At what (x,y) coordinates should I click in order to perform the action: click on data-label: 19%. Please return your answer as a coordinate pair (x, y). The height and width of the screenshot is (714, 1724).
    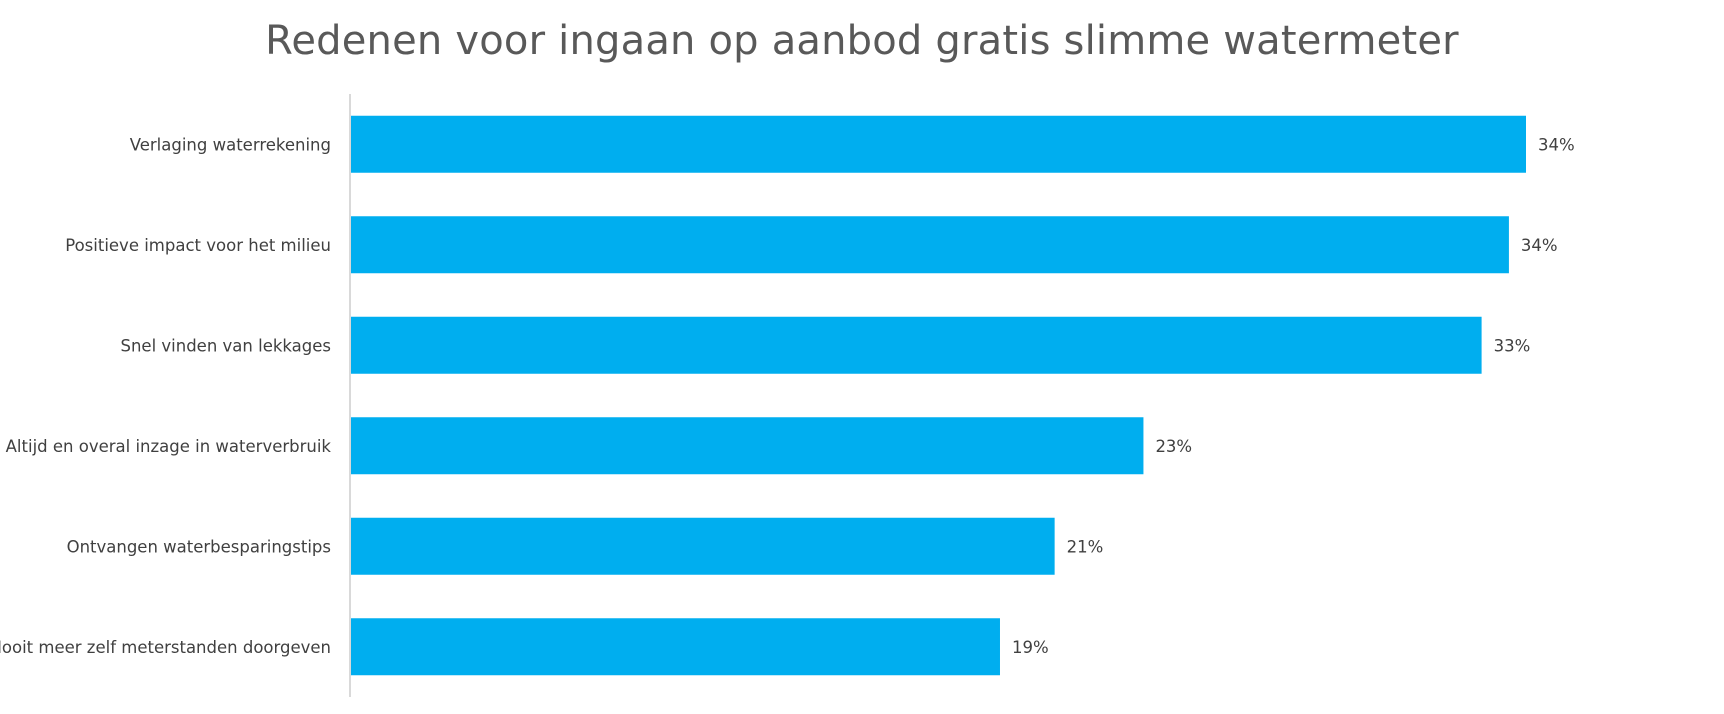
    Looking at the image, I should click on (1030, 647).